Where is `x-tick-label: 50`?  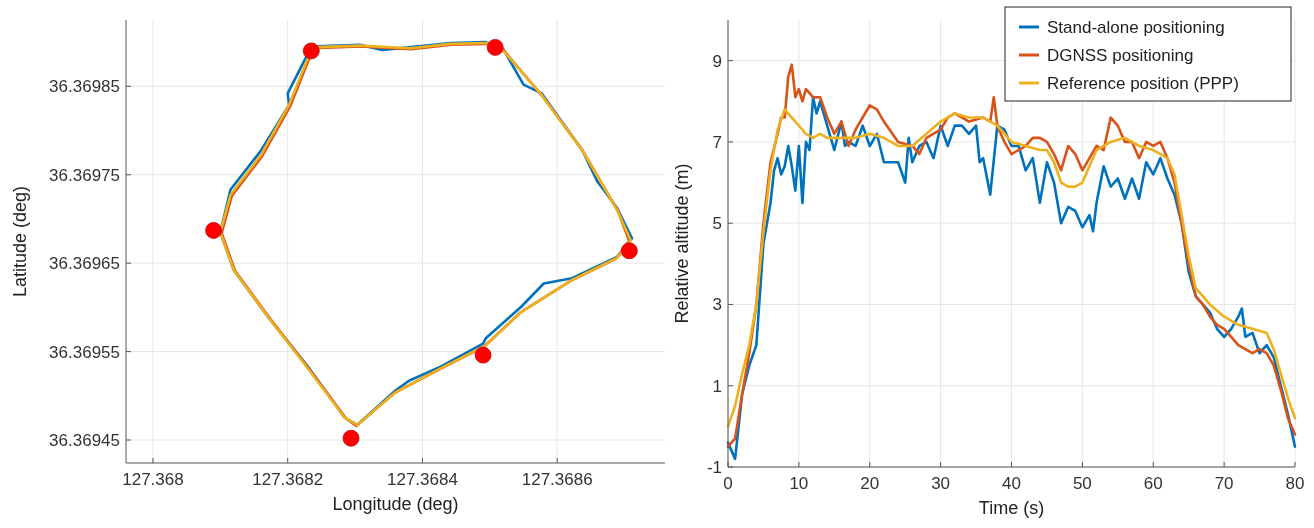 x-tick-label: 50 is located at coordinates (1082, 483).